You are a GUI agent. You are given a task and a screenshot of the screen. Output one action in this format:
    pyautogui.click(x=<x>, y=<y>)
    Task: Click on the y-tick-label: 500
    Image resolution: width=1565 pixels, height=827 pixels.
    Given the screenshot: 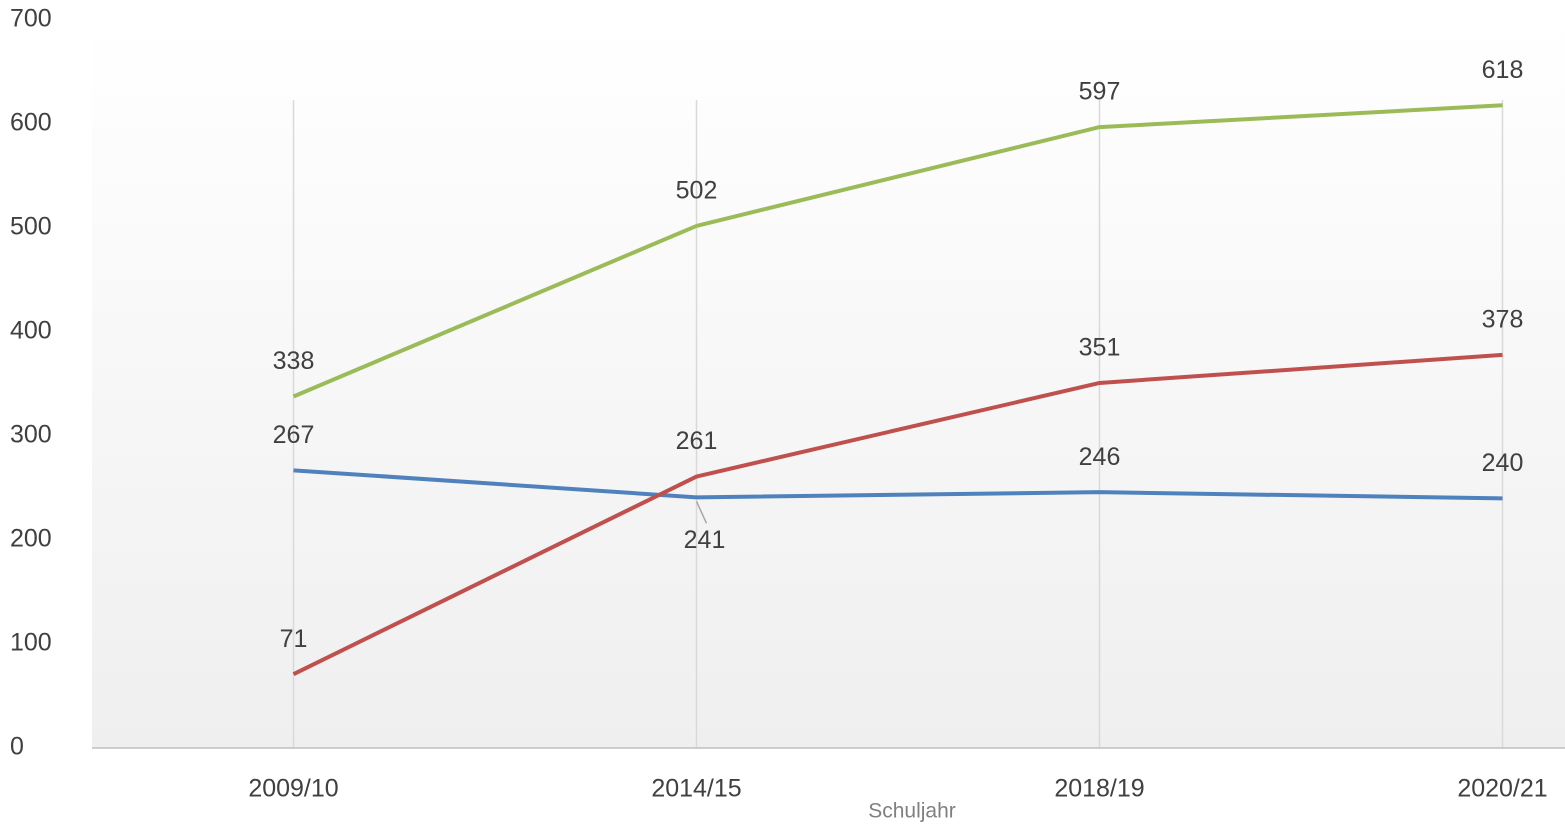 What is the action you would take?
    pyautogui.click(x=31, y=227)
    